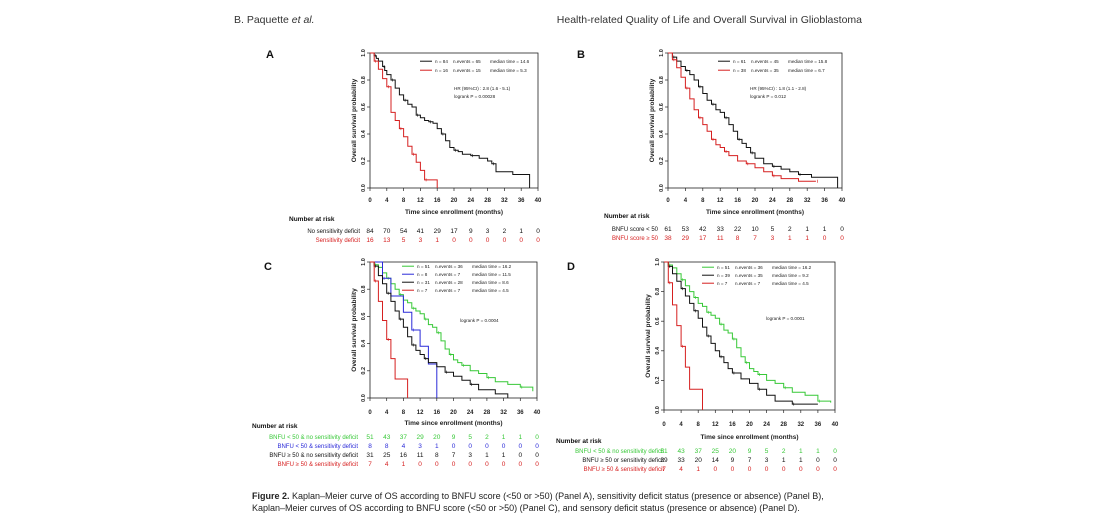 This screenshot has height=529, width=1100. I want to click on panel-d-legend-n: n = 39, so click(723, 275).